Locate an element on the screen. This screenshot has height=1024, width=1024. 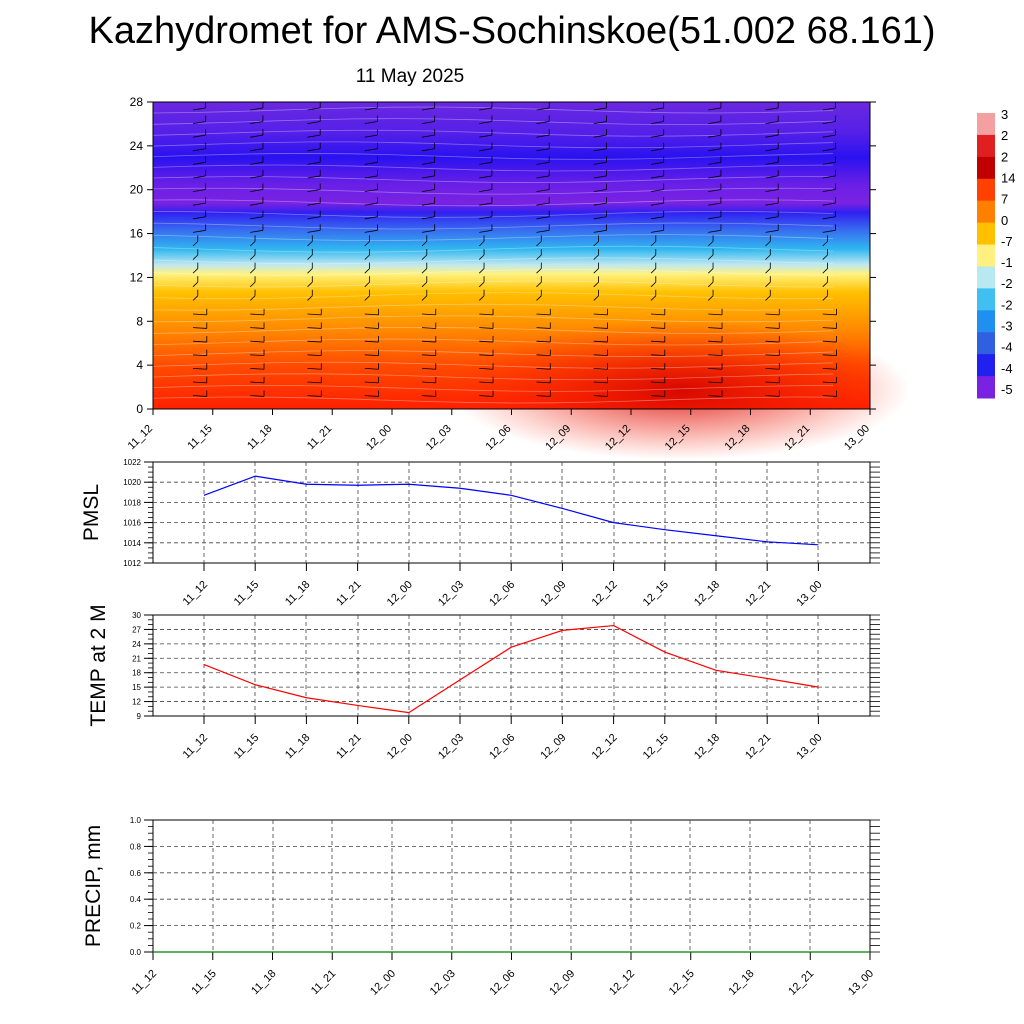
series-line is located at coordinates (511, 669).